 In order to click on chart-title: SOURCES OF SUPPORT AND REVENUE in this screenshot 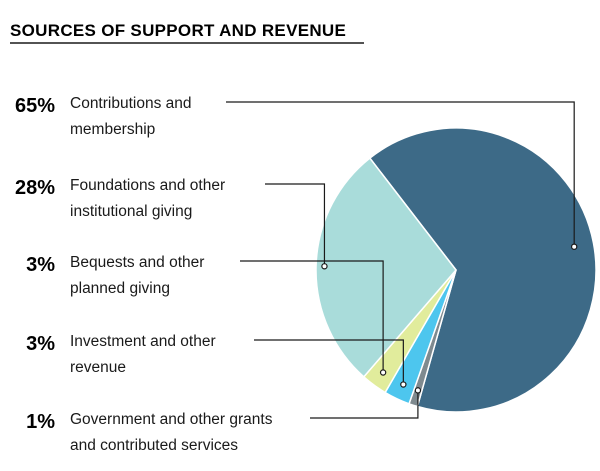, I will do `click(178, 30)`.